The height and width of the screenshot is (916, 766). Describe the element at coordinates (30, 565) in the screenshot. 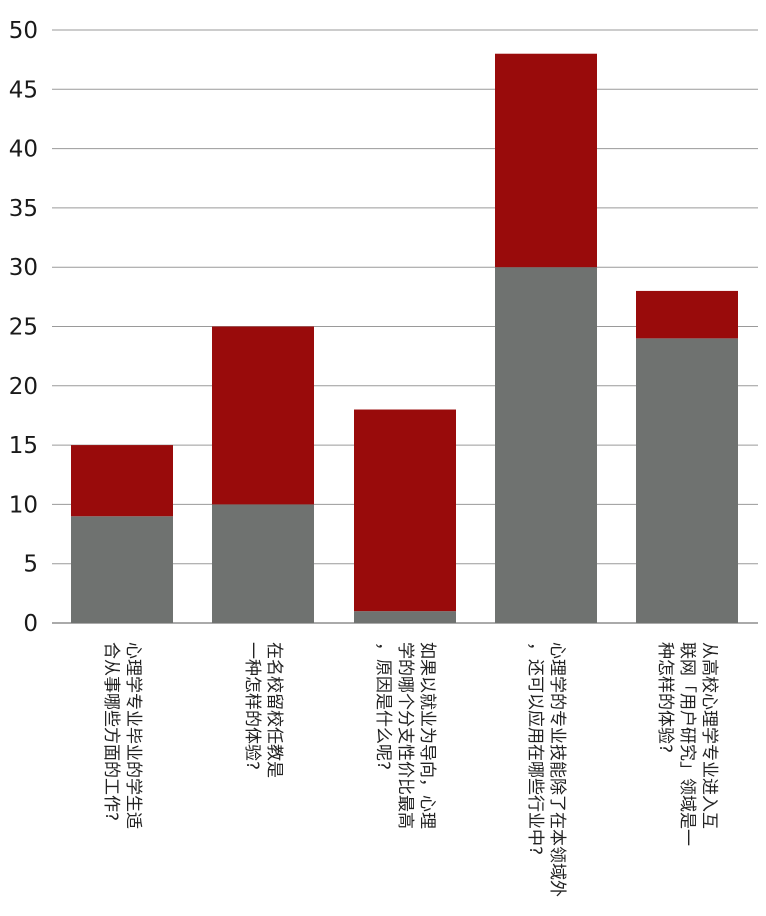

I see `y-tick-label: 5` at that location.